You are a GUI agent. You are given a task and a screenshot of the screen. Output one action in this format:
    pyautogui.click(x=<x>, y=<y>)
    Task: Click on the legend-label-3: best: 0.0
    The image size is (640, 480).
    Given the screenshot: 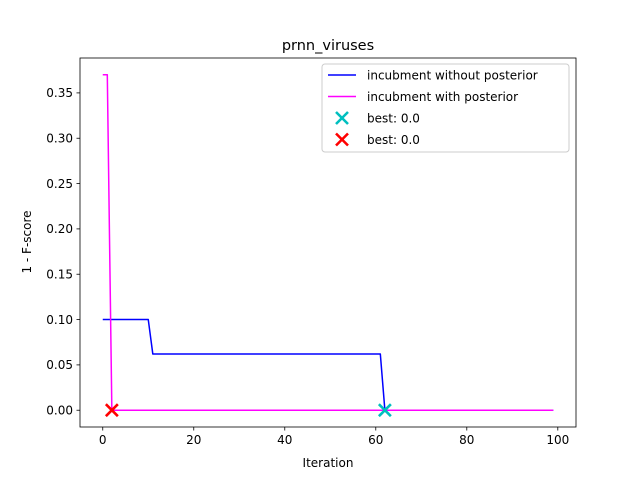 What is the action you would take?
    pyautogui.click(x=393, y=140)
    